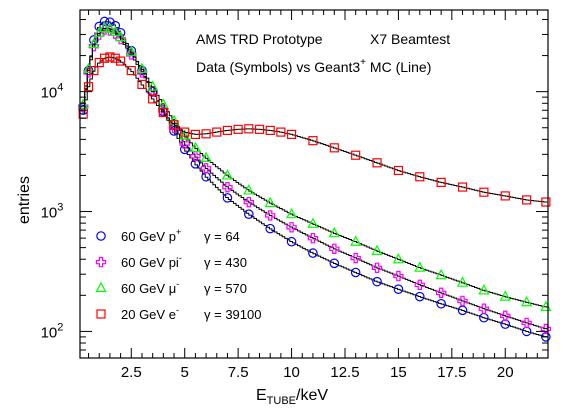 Image resolution: width=563 pixels, height=416 pixels. Describe the element at coordinates (505, 372) in the screenshot. I see `x-tick-label: 20` at that location.